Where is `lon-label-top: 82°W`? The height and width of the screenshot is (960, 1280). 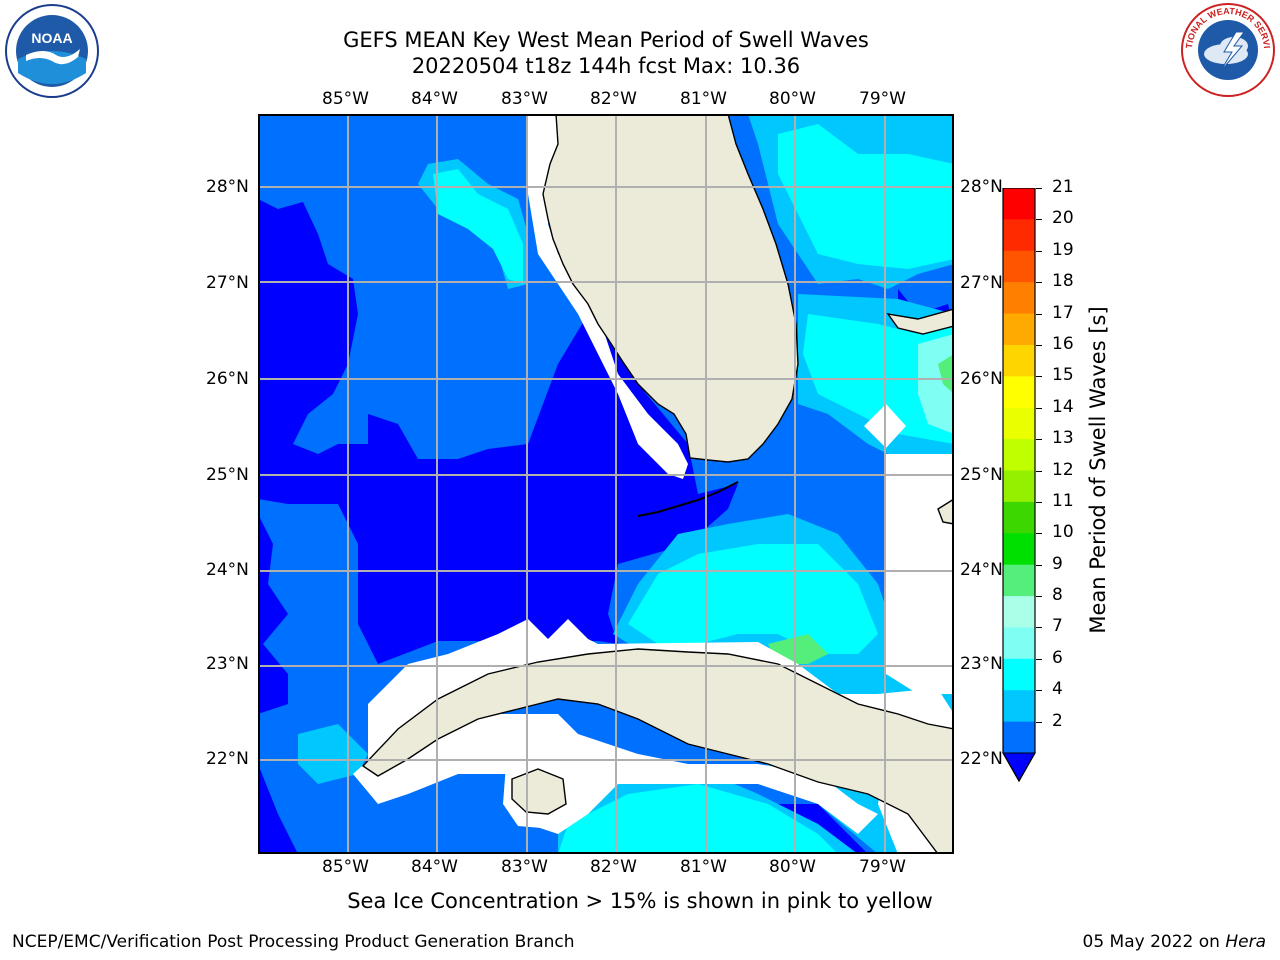
lon-label-top: 82°W is located at coordinates (613, 99).